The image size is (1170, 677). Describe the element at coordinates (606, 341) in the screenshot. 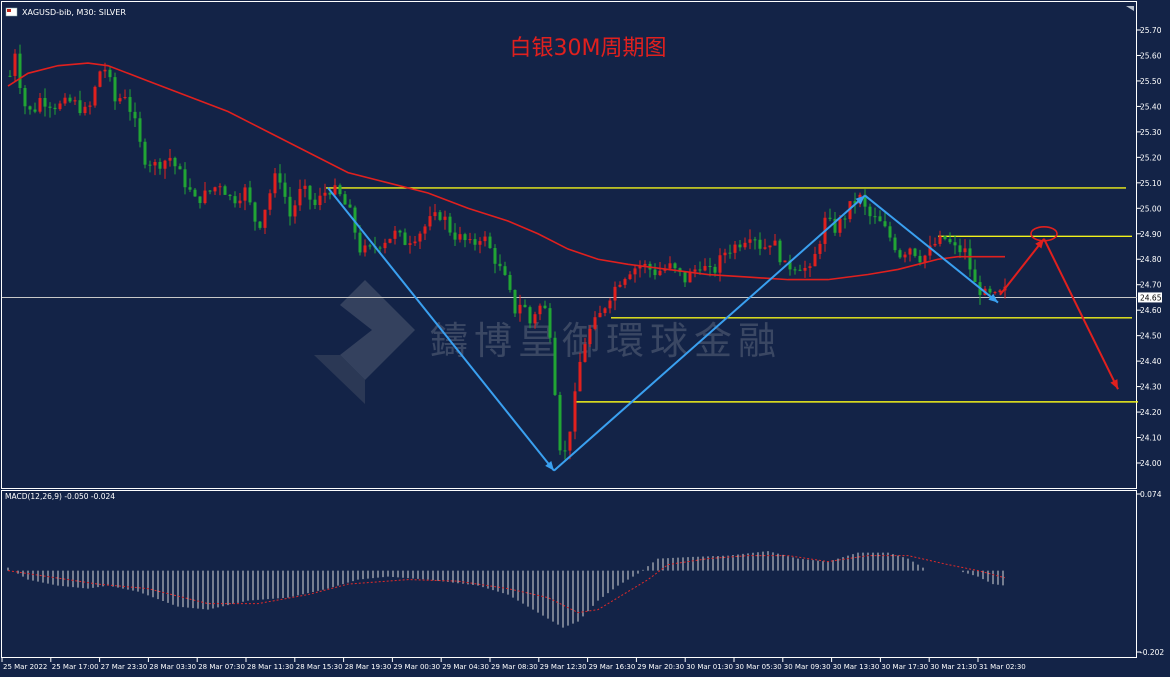

I see `watermark-text: 鑄博皇御環球金融` at that location.